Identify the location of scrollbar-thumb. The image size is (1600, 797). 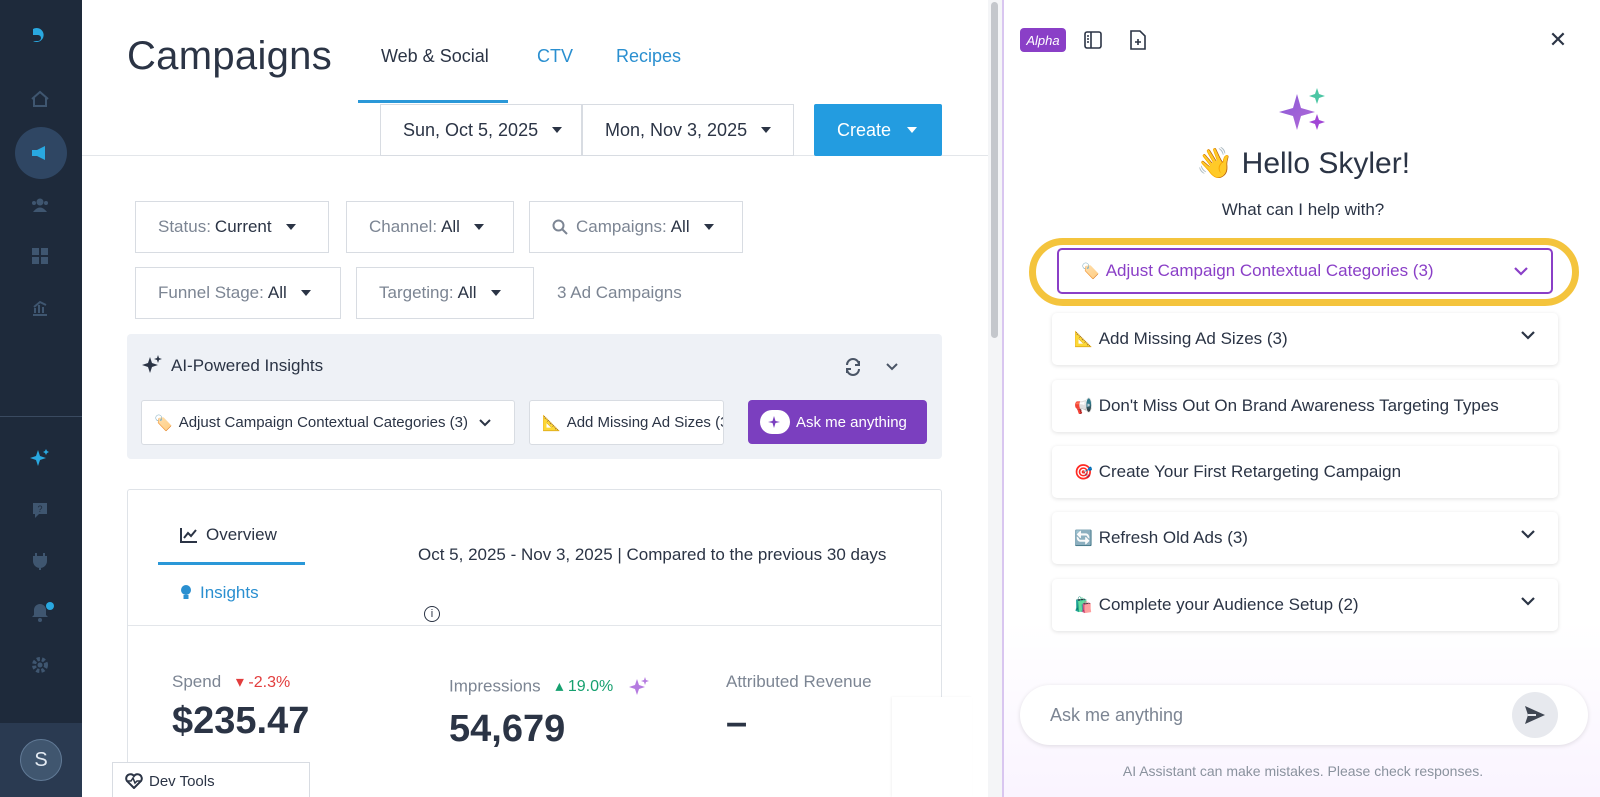
(994, 170).